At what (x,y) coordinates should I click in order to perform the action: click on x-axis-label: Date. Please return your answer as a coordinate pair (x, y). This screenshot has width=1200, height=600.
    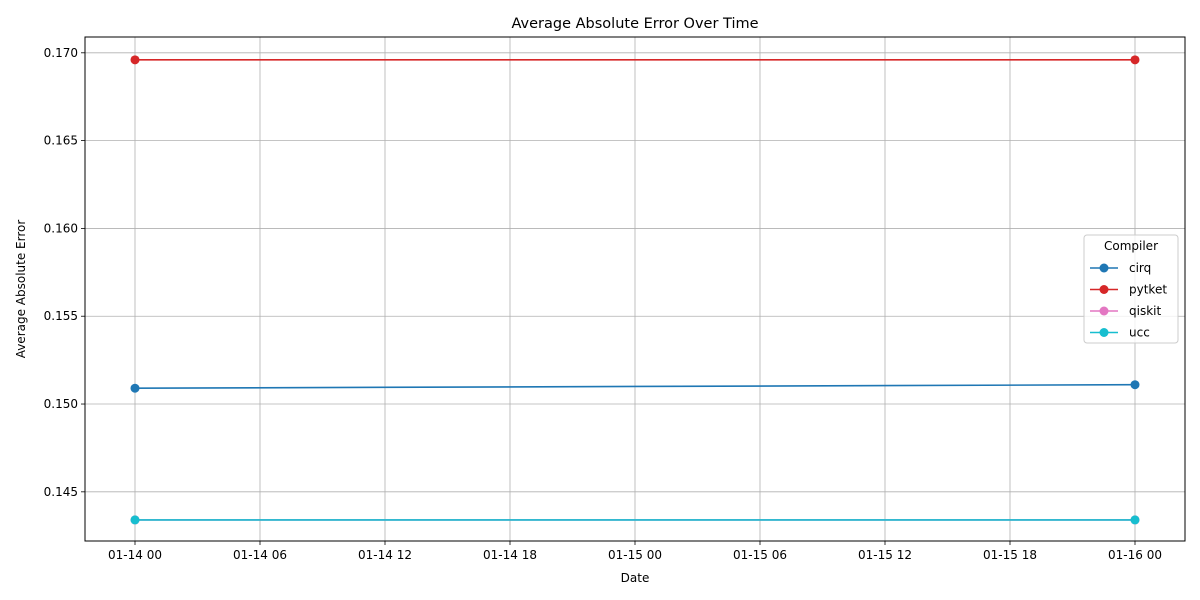
    Looking at the image, I should click on (635, 578).